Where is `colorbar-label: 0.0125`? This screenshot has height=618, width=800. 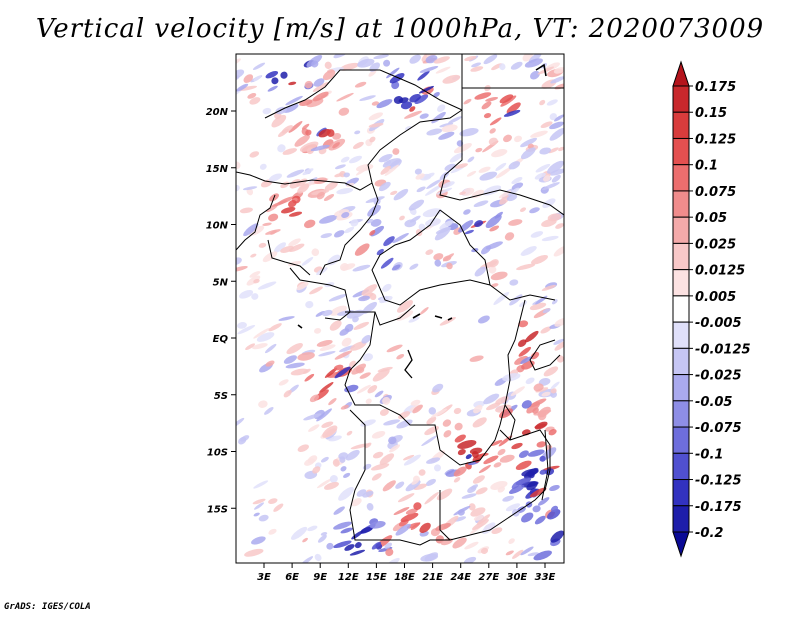
colorbar-label: 0.0125 is located at coordinates (720, 271).